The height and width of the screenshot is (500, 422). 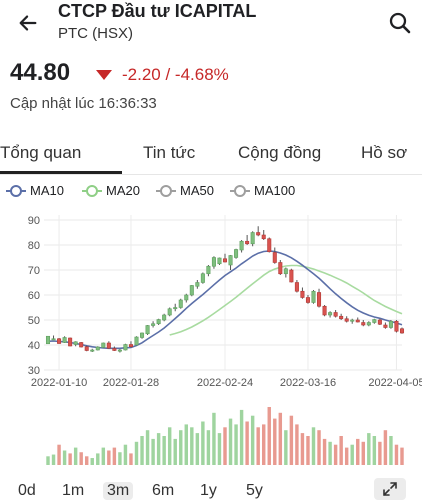 I want to click on period-1y: 1y, so click(x=208, y=490).